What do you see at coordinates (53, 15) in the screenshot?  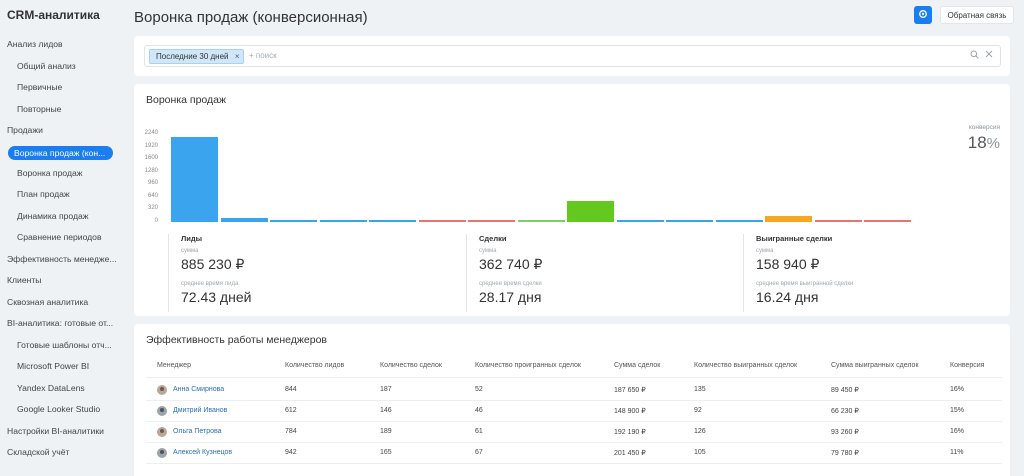 I see `app-title: CRM-аналитика` at bounding box center [53, 15].